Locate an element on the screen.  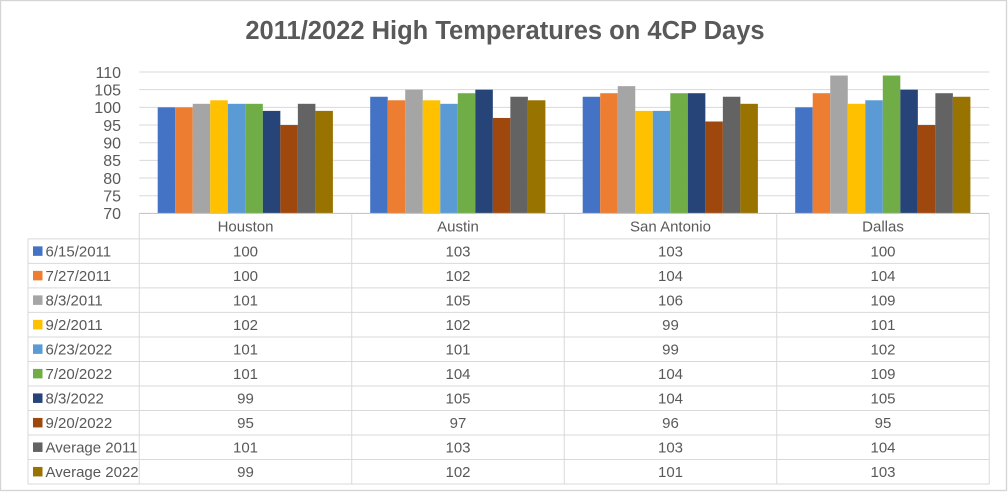
svg-text: 70 is located at coordinates (112, 214).